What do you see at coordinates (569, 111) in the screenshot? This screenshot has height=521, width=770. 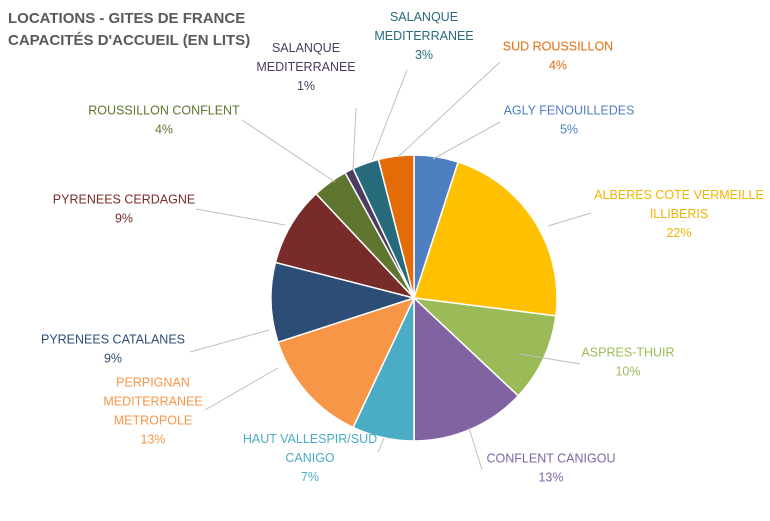 I see `slice-name-label: AGLY FENOUILLEDES` at bounding box center [569, 111].